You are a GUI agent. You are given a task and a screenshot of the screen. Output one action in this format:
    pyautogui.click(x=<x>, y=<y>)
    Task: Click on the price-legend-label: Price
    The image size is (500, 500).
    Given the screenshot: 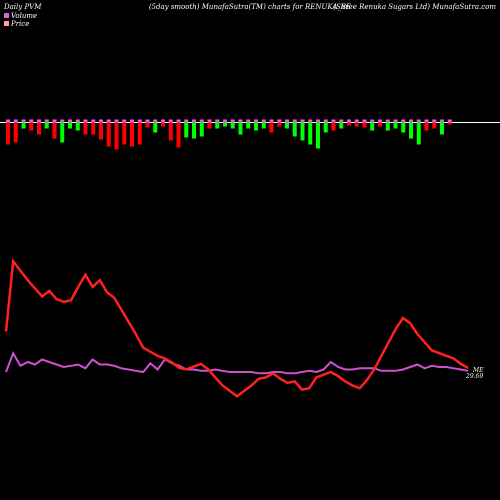 What is the action you would take?
    pyautogui.click(x=19, y=24)
    